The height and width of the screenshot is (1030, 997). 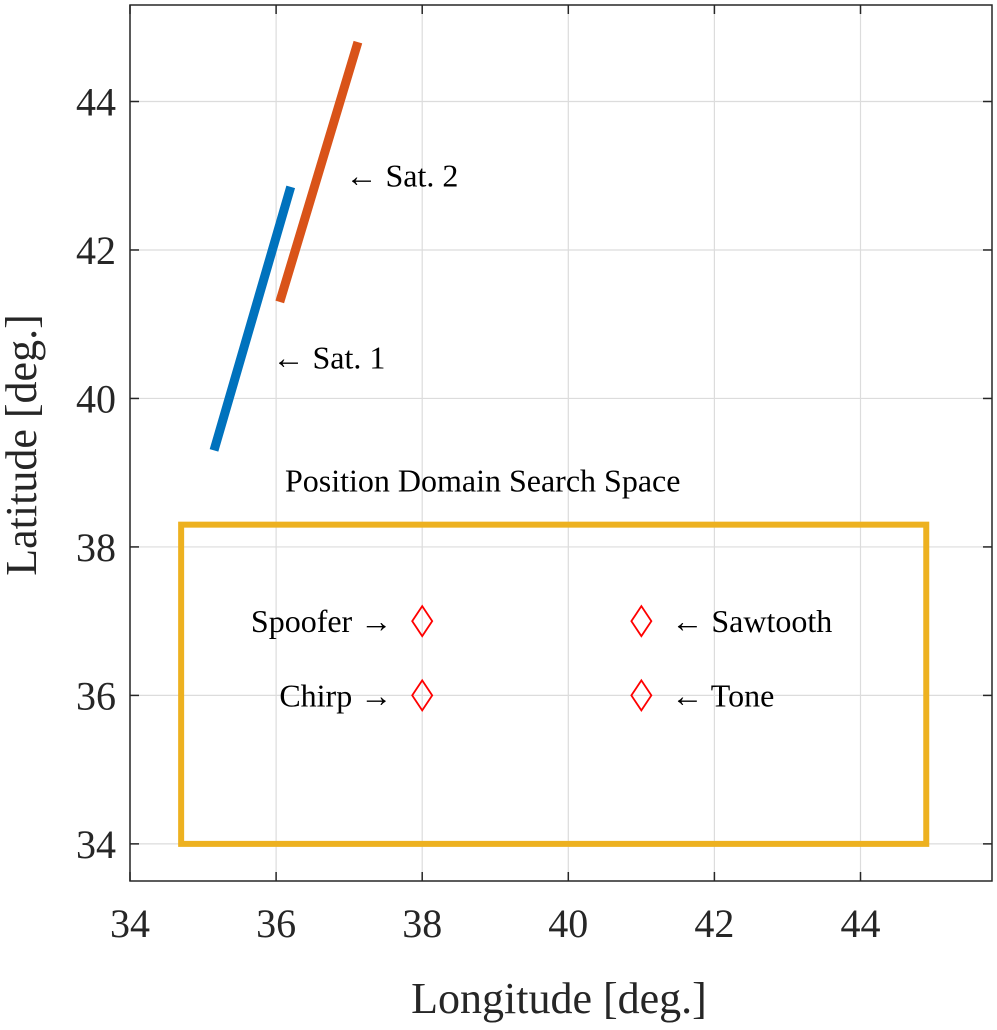 What do you see at coordinates (422, 923) in the screenshot?
I see `x-tick-label: 38` at bounding box center [422, 923].